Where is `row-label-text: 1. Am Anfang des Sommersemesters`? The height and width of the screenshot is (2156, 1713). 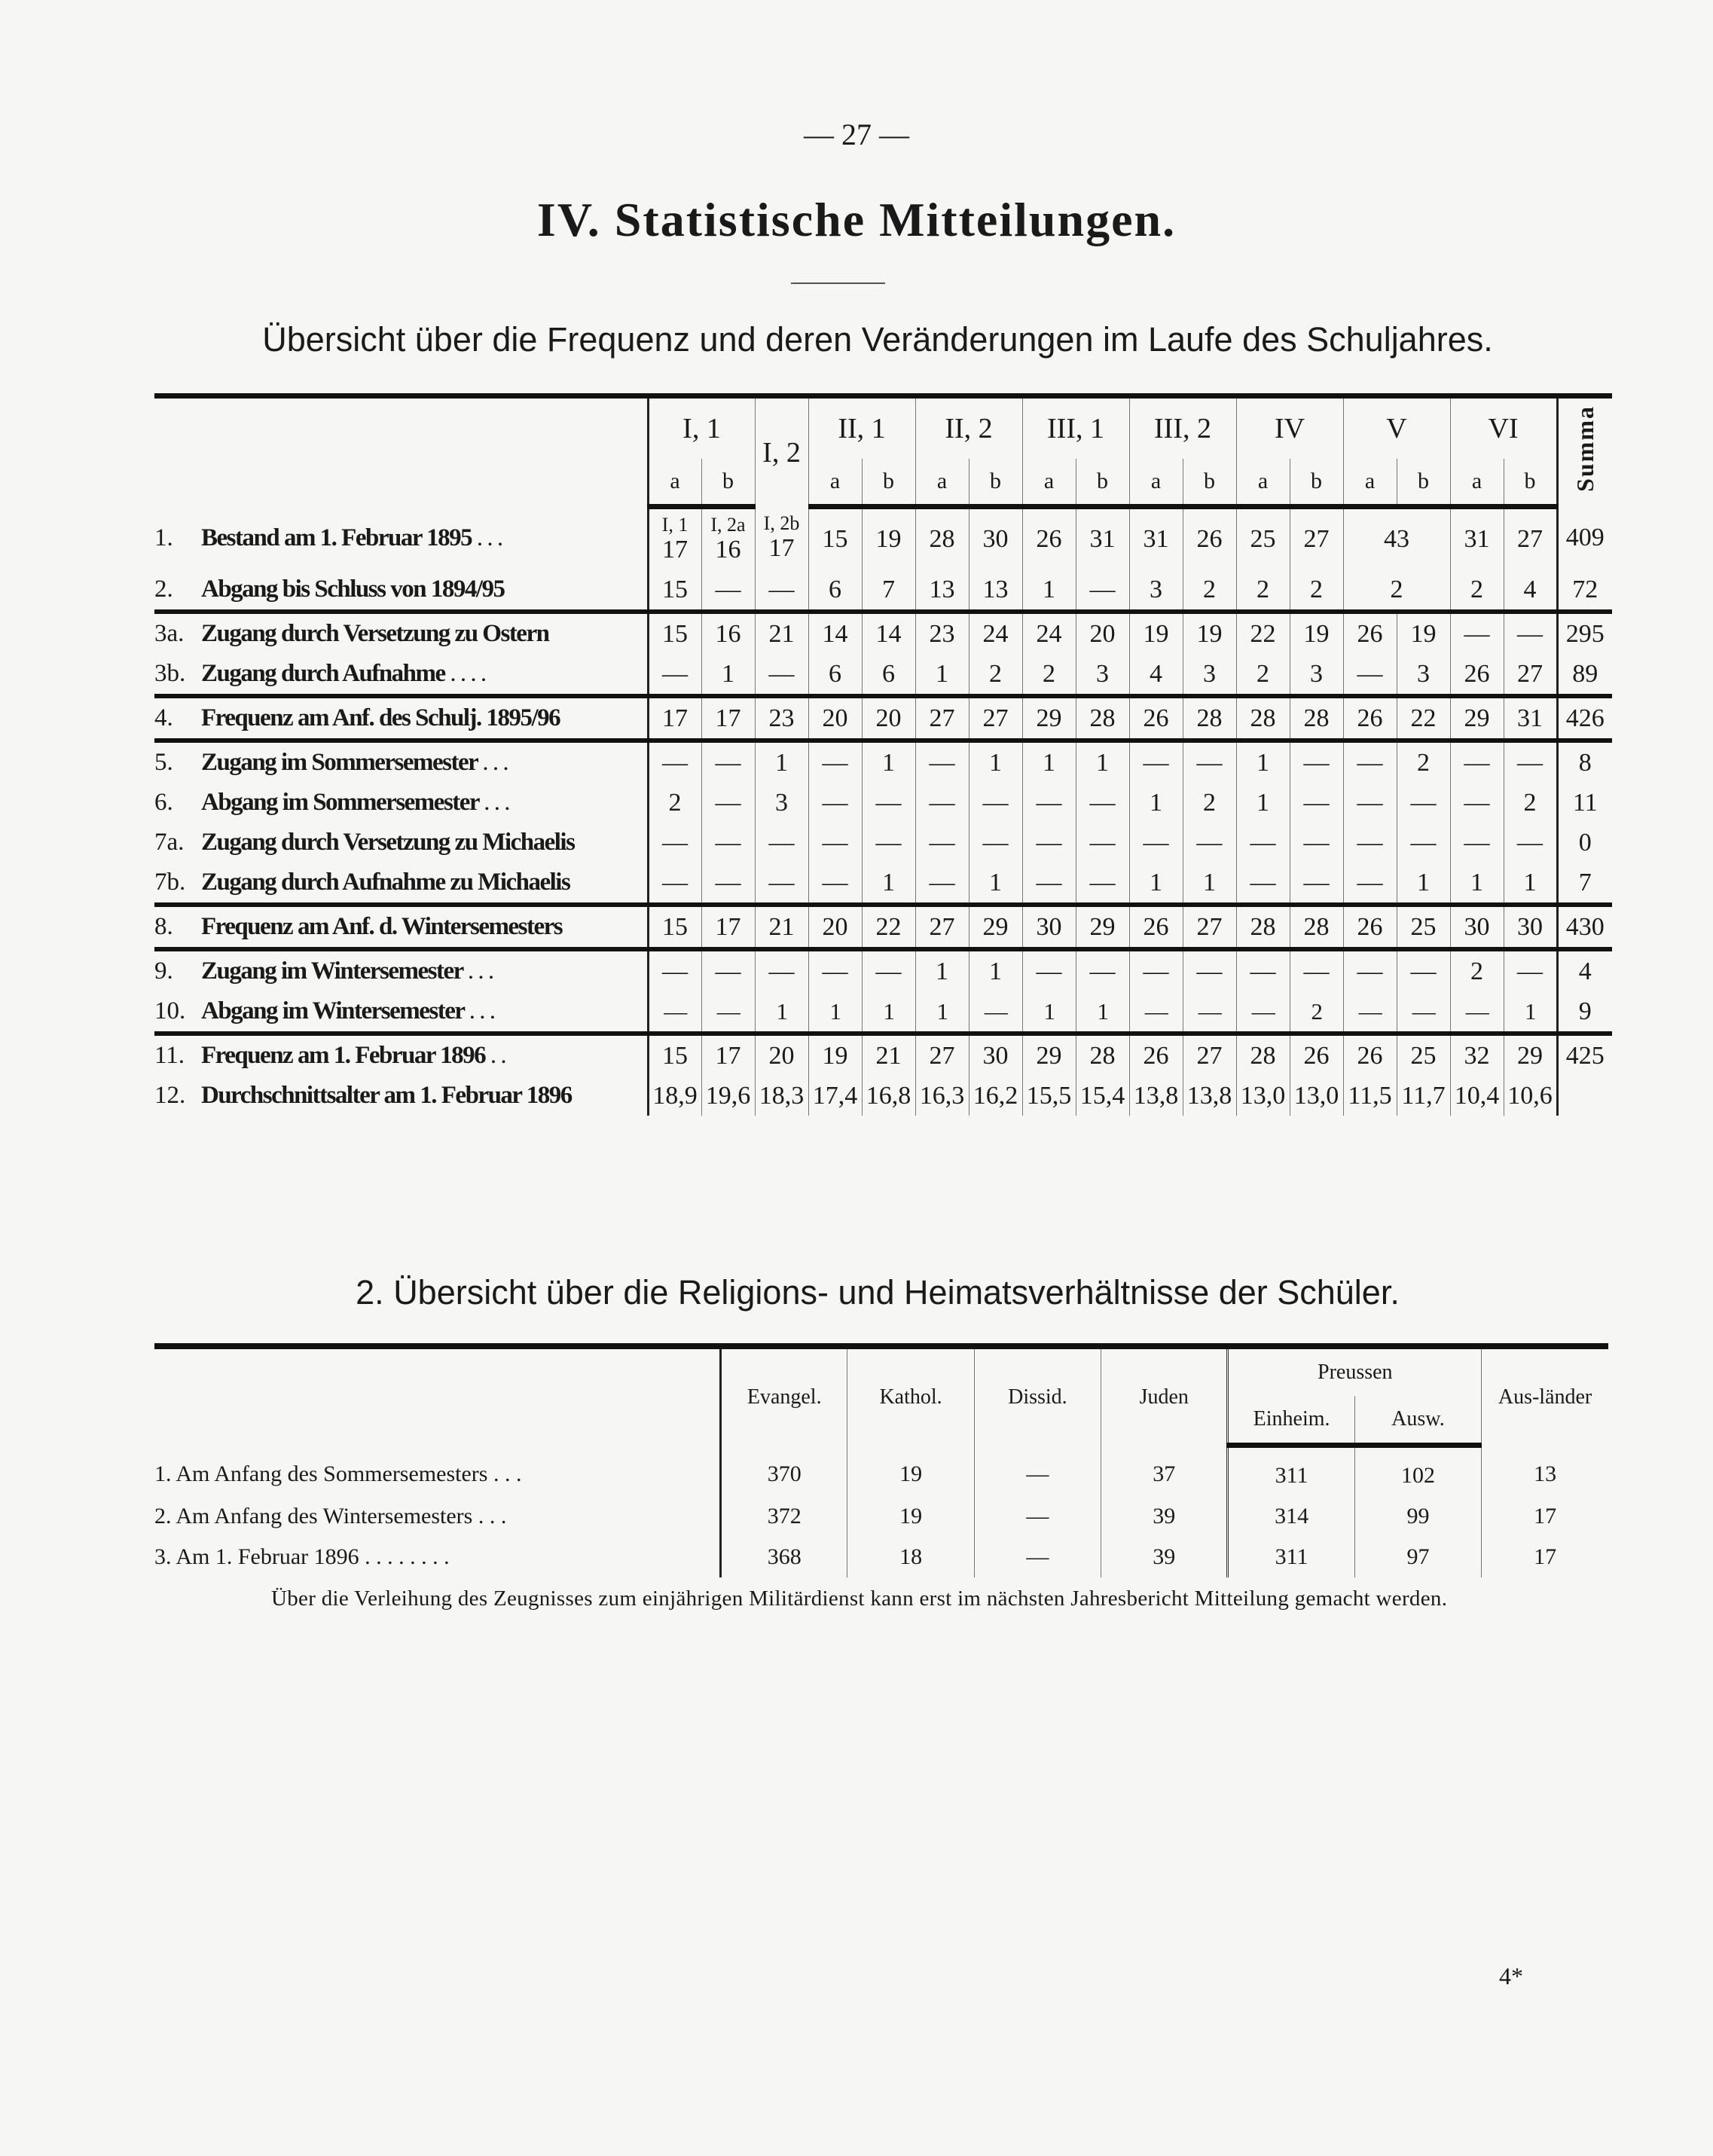 row-label-text: 1. Am Anfang des Sommersemesters is located at coordinates (321, 1474).